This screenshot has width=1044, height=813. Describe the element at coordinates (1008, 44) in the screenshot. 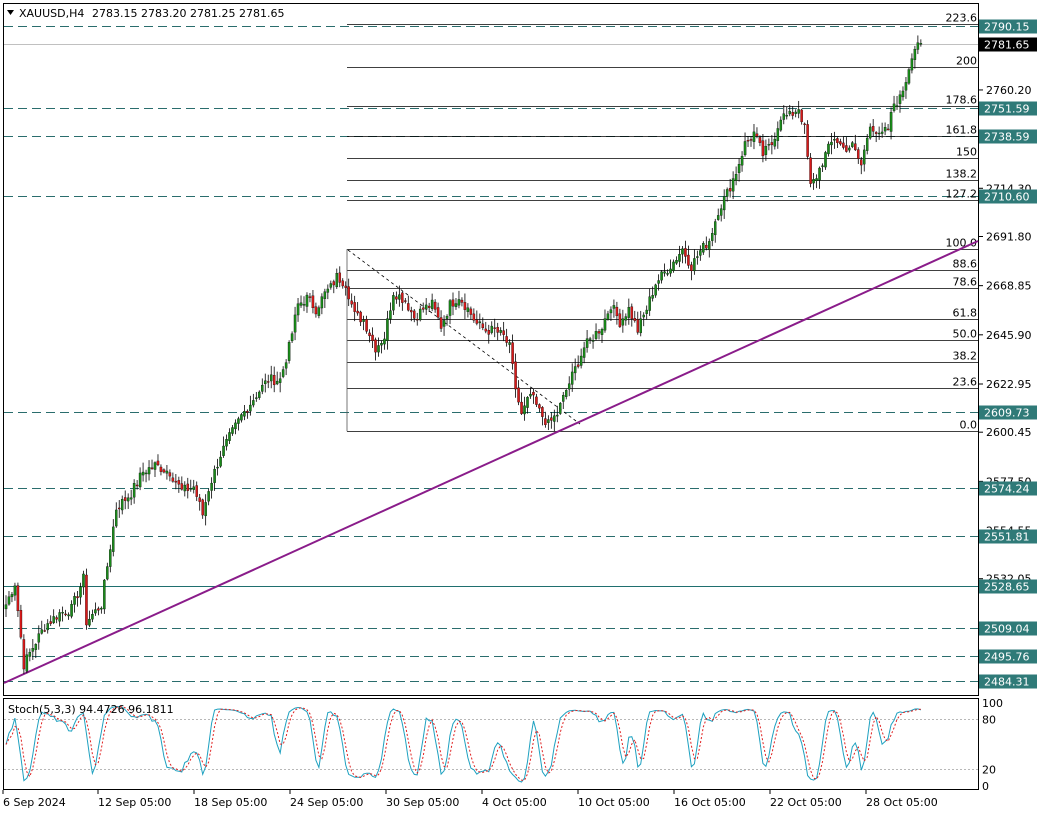

I see `current-price-tag` at that location.